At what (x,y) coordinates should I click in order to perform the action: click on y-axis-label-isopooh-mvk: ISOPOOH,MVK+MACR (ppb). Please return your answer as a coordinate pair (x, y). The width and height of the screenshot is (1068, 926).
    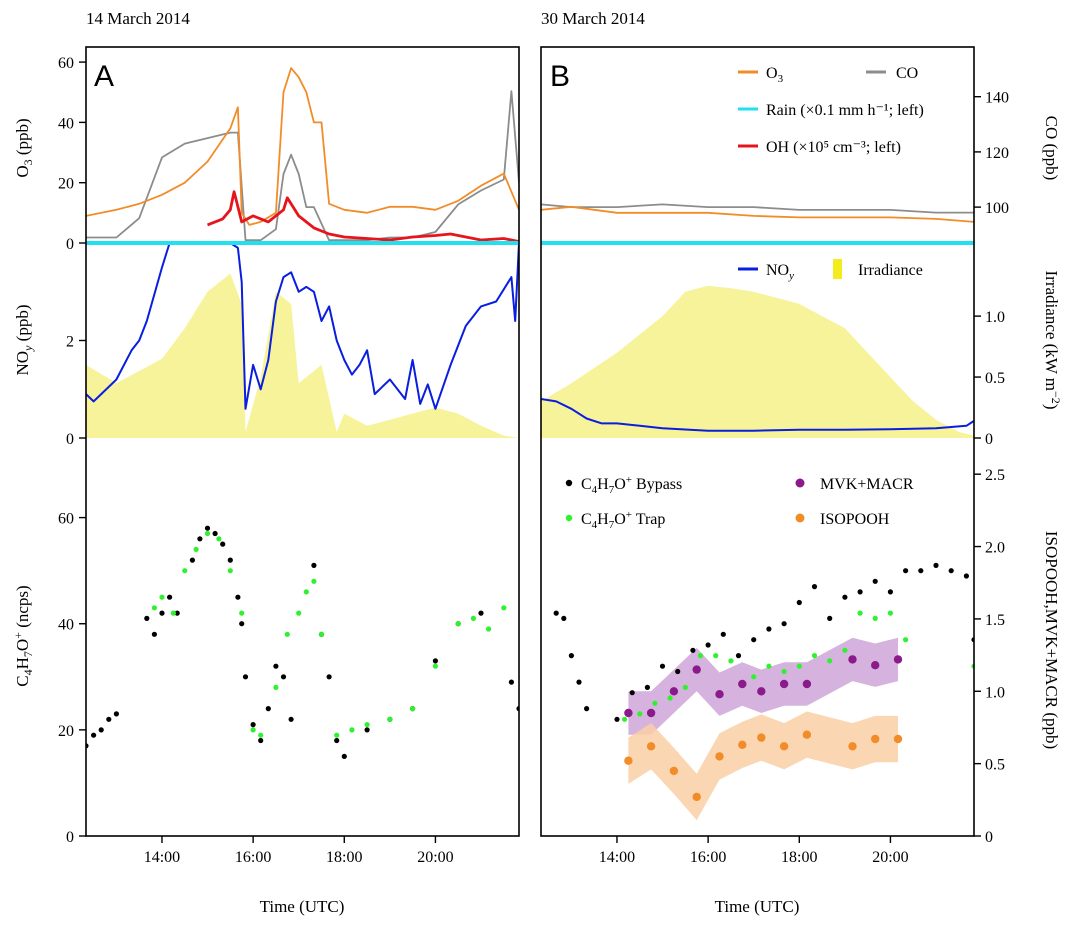
    Looking at the image, I should click on (1051, 640).